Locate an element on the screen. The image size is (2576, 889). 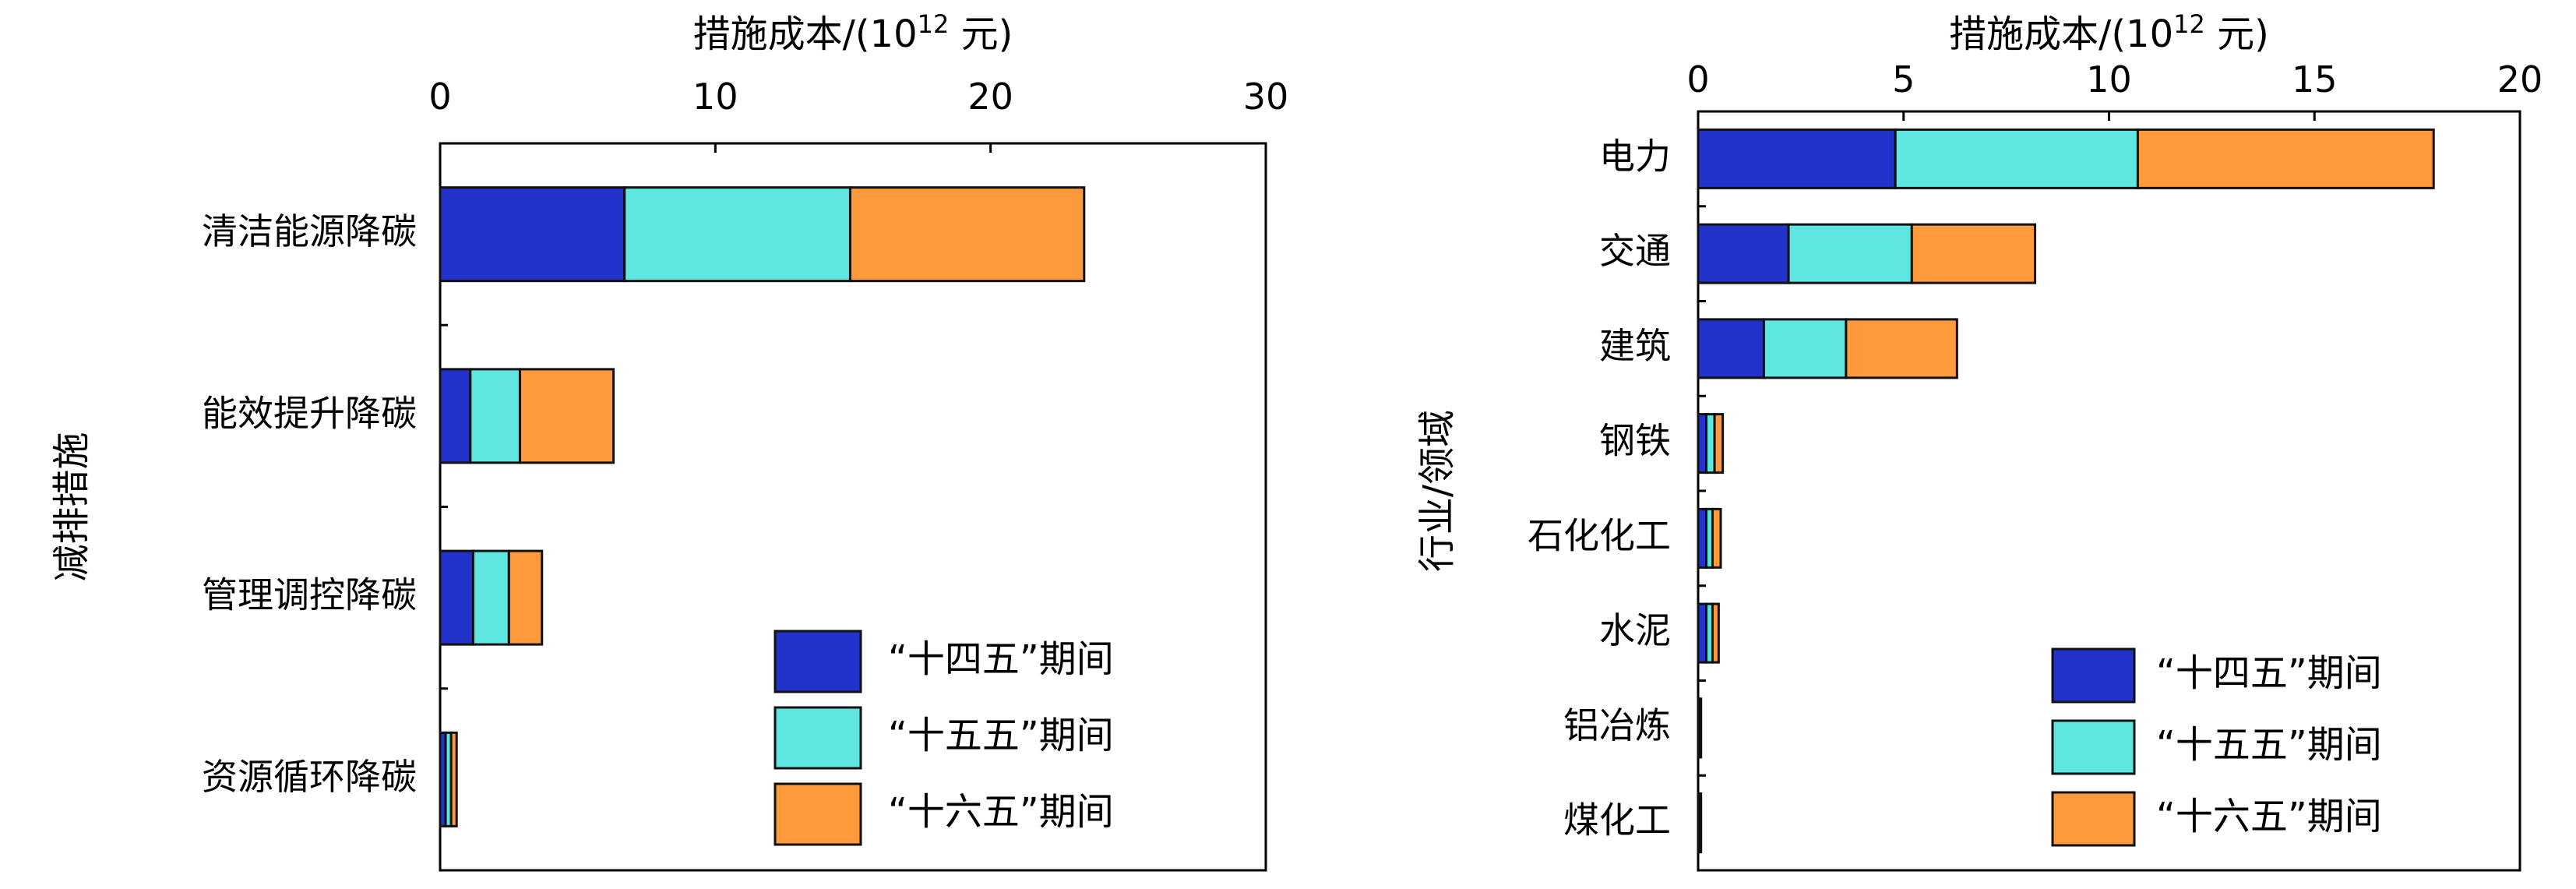
left-category-label: 清洁能源降碳 is located at coordinates (309, 231).